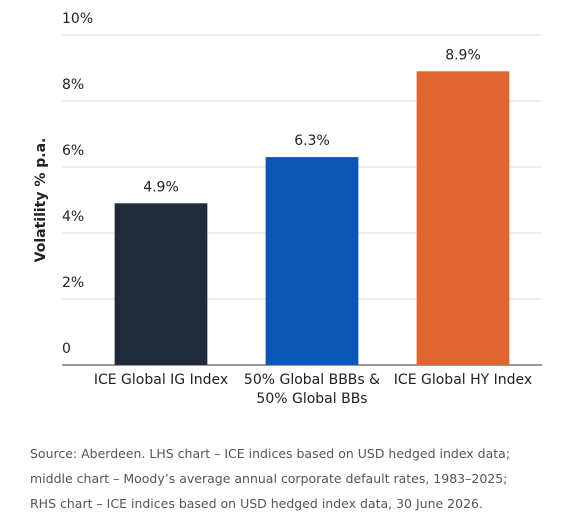  Describe the element at coordinates (73, 85) in the screenshot. I see `y-tick-label: 8%` at that location.